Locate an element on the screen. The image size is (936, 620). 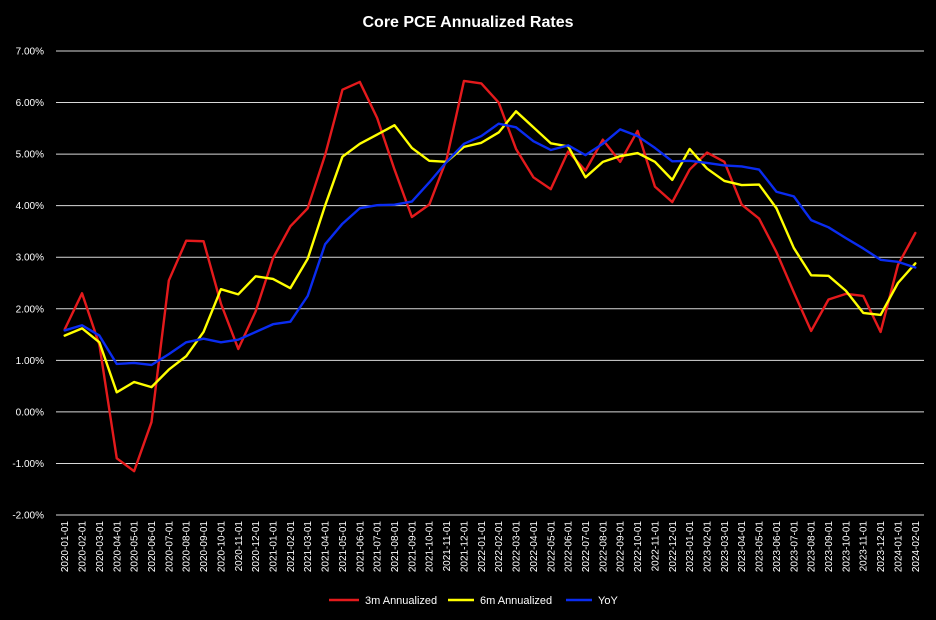
x-tick-label: 2023-03-01 is located at coordinates (725, 547).